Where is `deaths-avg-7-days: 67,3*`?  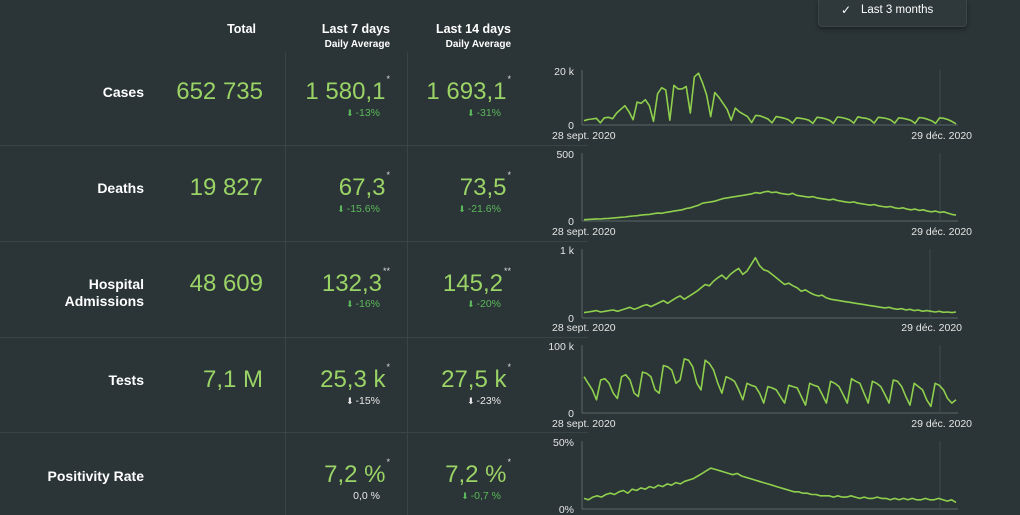 deaths-avg-7-days: 67,3* is located at coordinates (364, 185).